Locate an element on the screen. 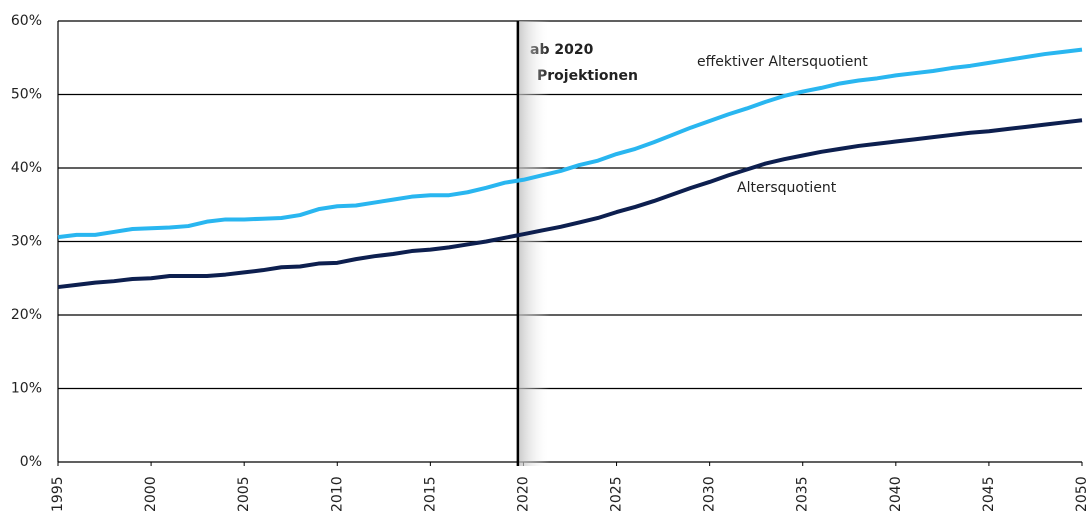 This screenshot has width=1089, height=515. series-label: effektiver Altersquotient is located at coordinates (782, 62).